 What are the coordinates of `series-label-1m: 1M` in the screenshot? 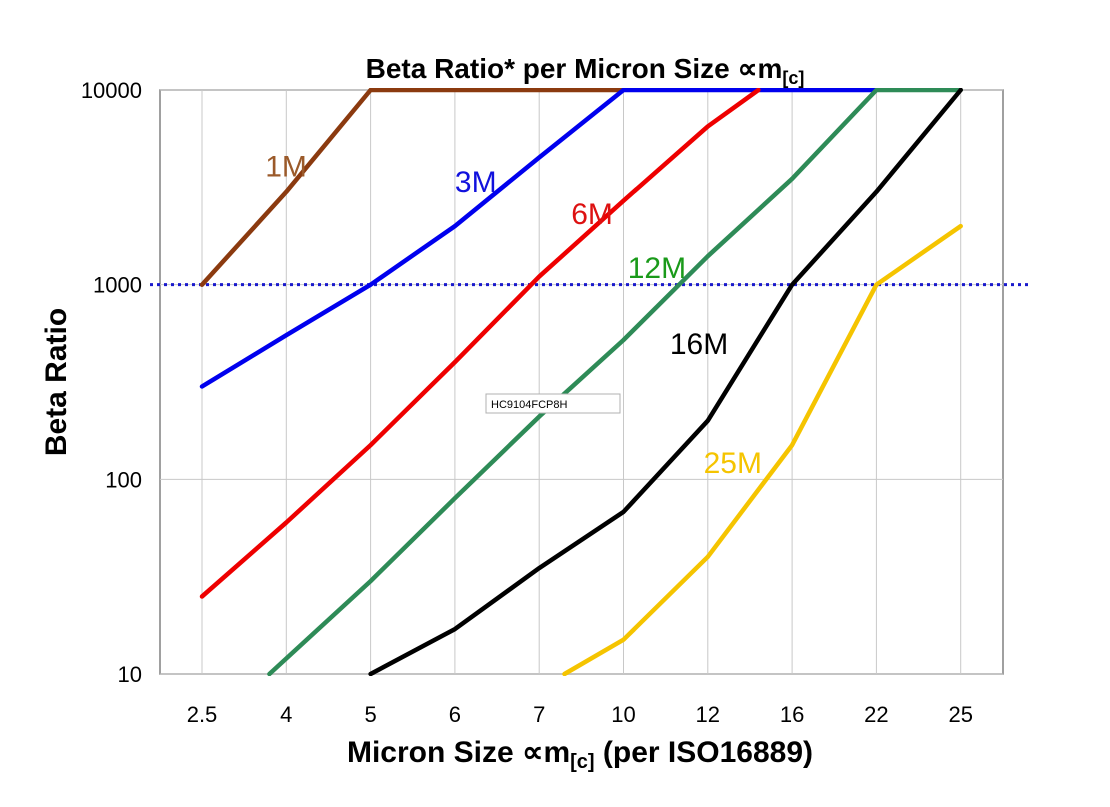 It's located at (286, 166).